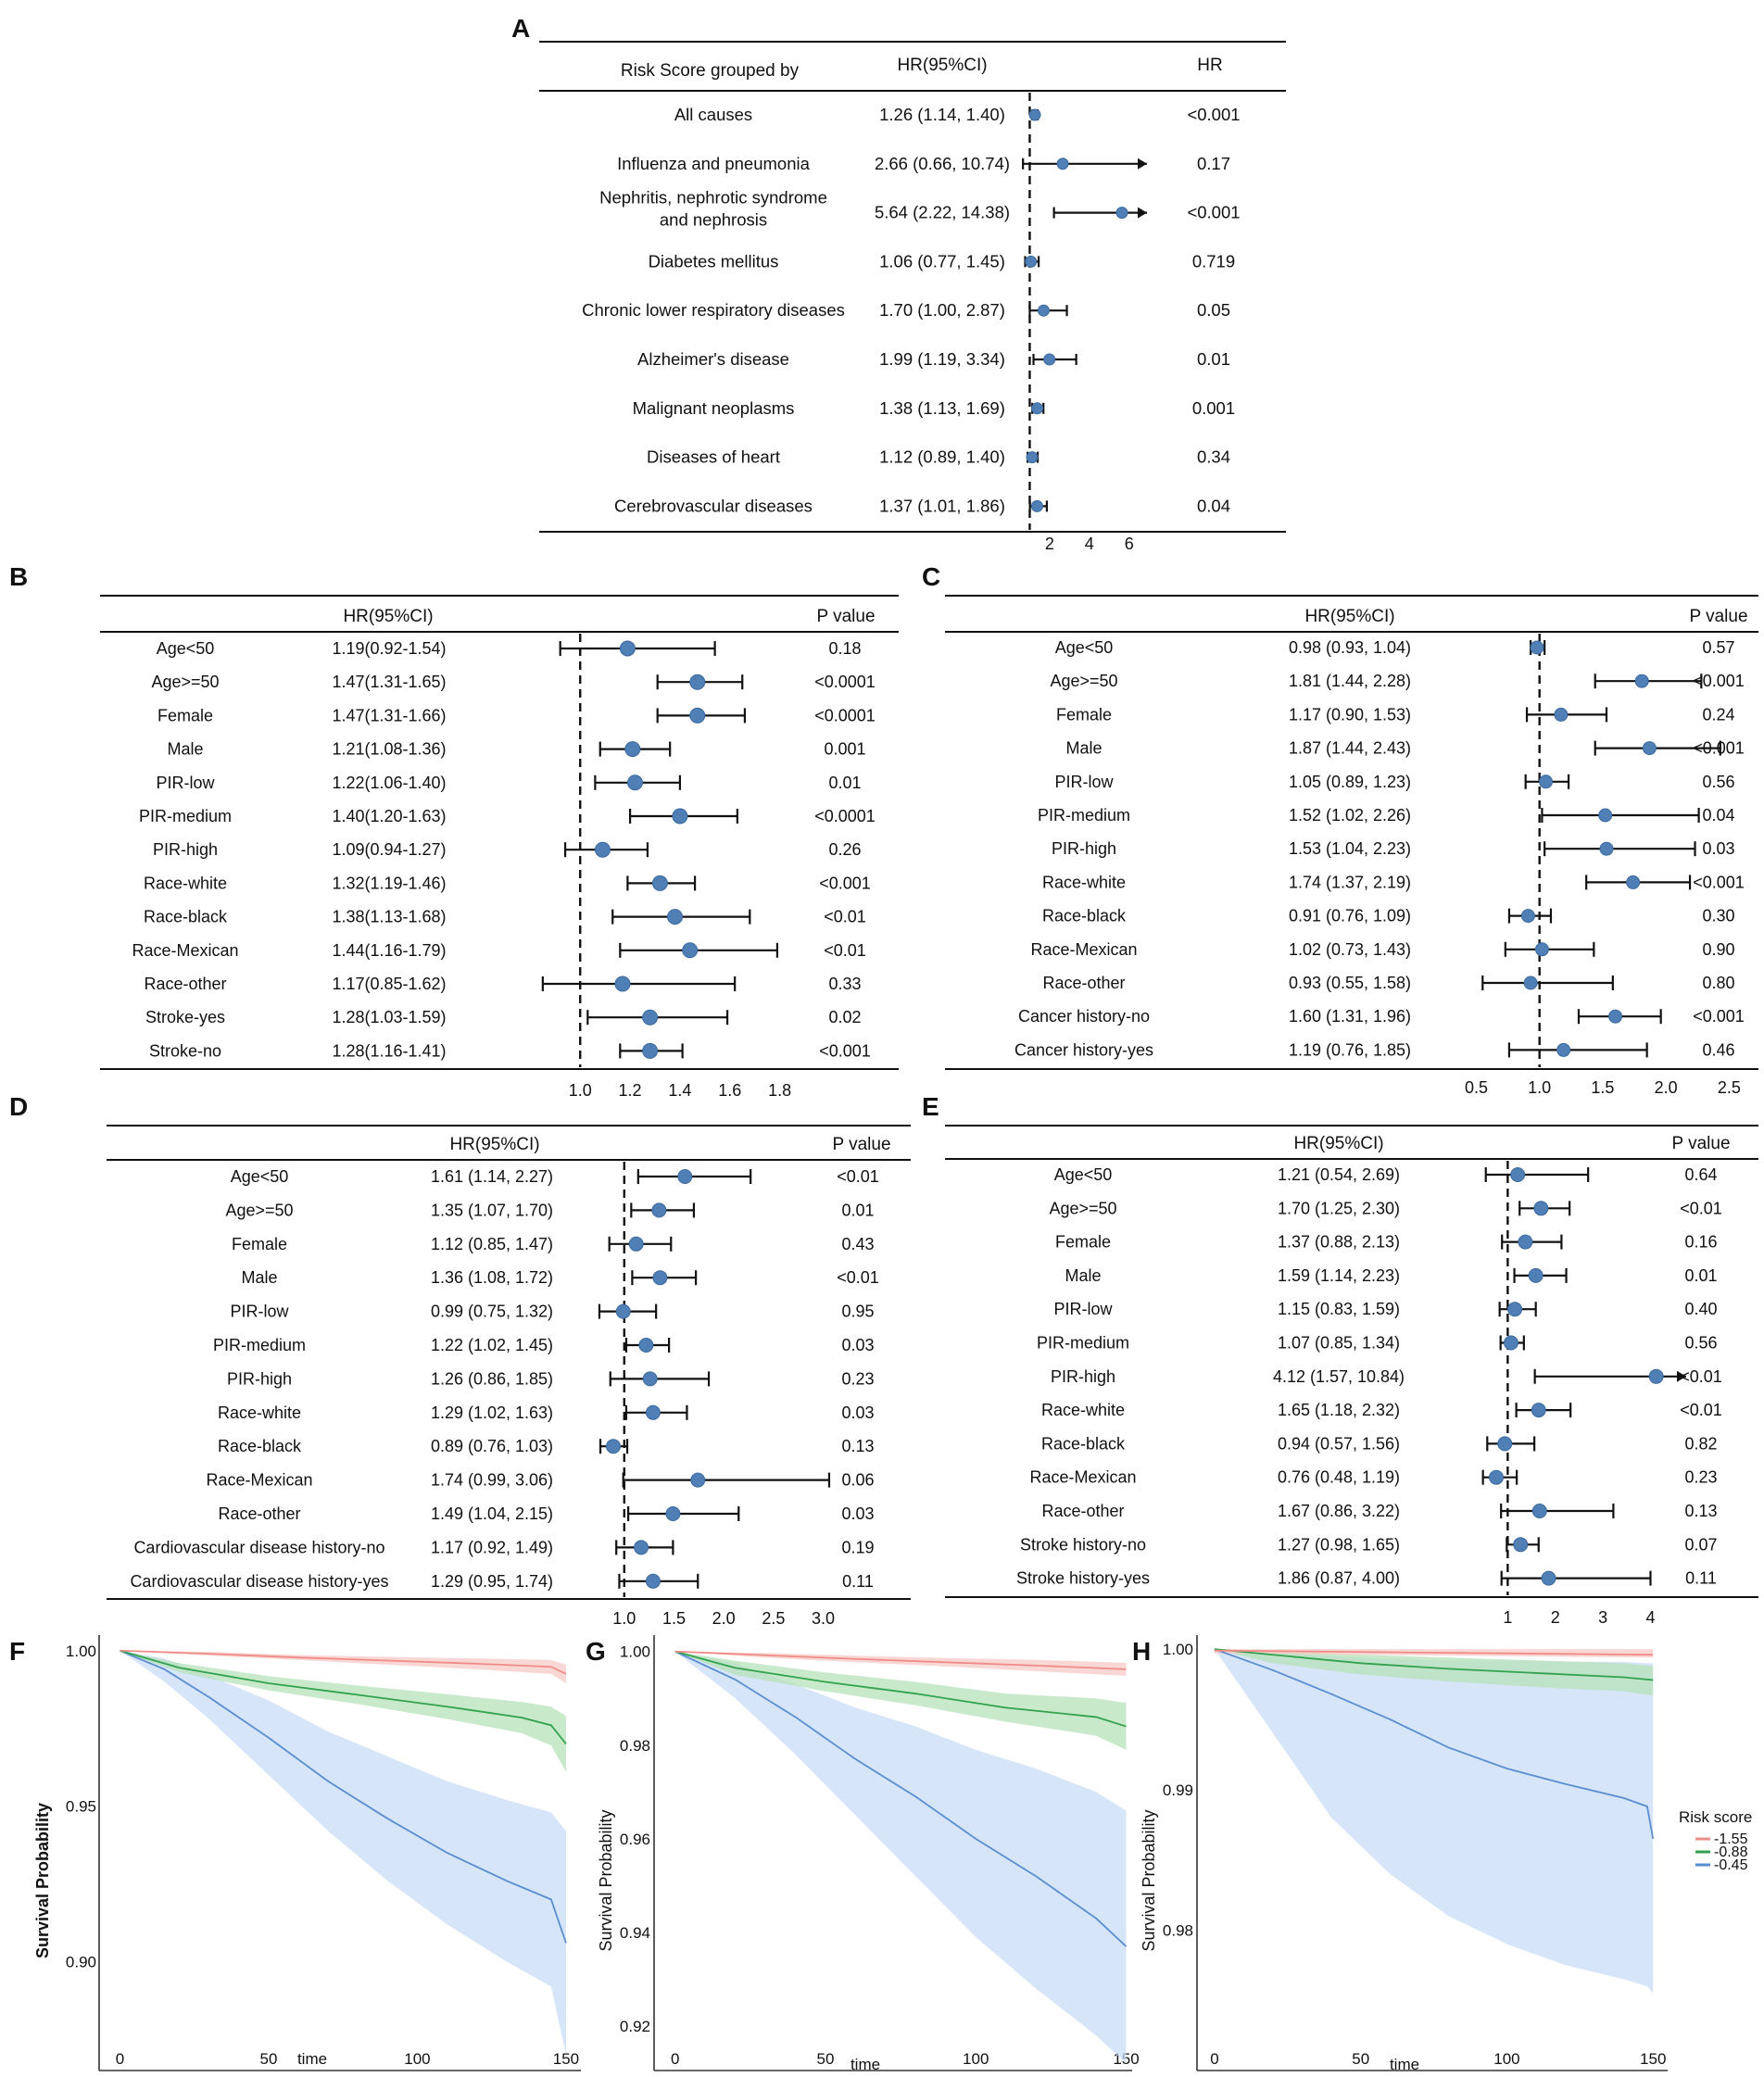  Describe the element at coordinates (1082, 1477) in the screenshot. I see `row-label: Race-Mexican` at that location.